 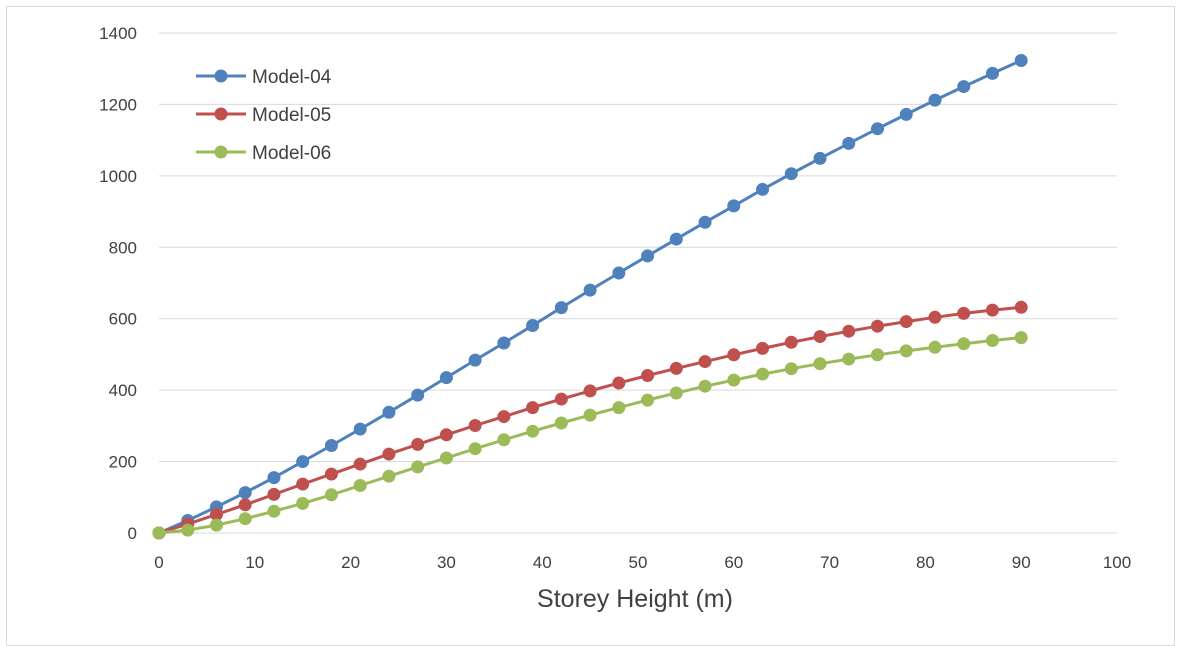 I want to click on y-tick-label: 800, so click(x=123, y=247).